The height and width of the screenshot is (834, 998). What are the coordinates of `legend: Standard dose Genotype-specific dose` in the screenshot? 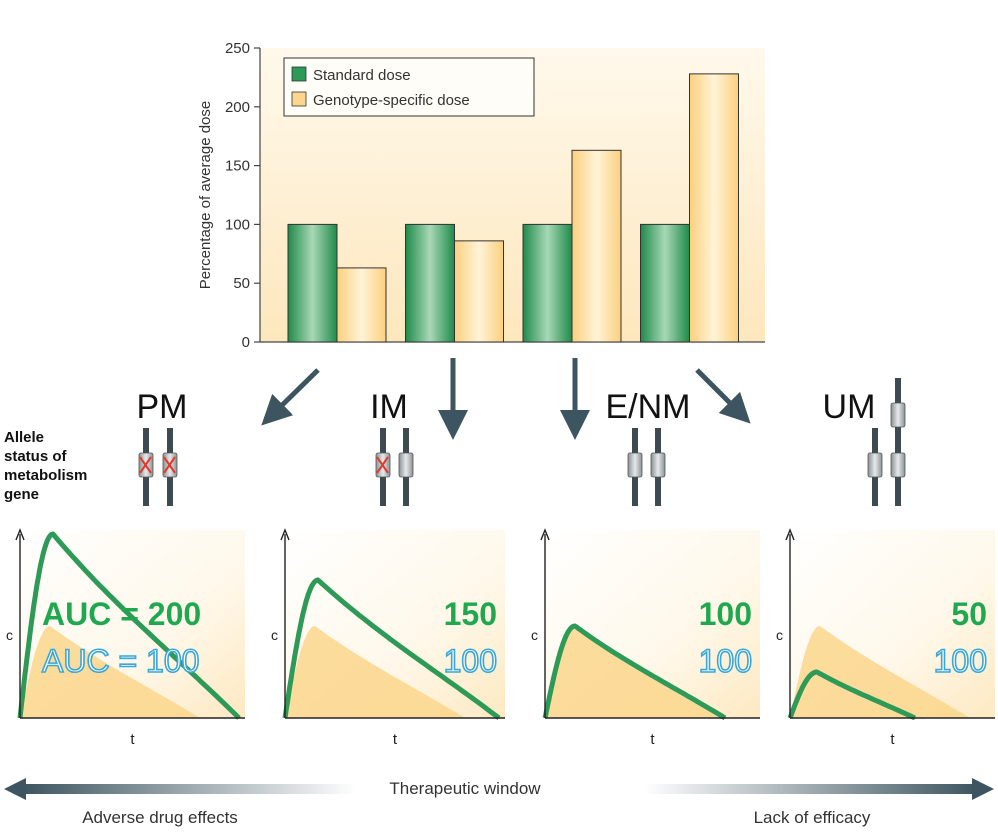 It's located at (409, 87).